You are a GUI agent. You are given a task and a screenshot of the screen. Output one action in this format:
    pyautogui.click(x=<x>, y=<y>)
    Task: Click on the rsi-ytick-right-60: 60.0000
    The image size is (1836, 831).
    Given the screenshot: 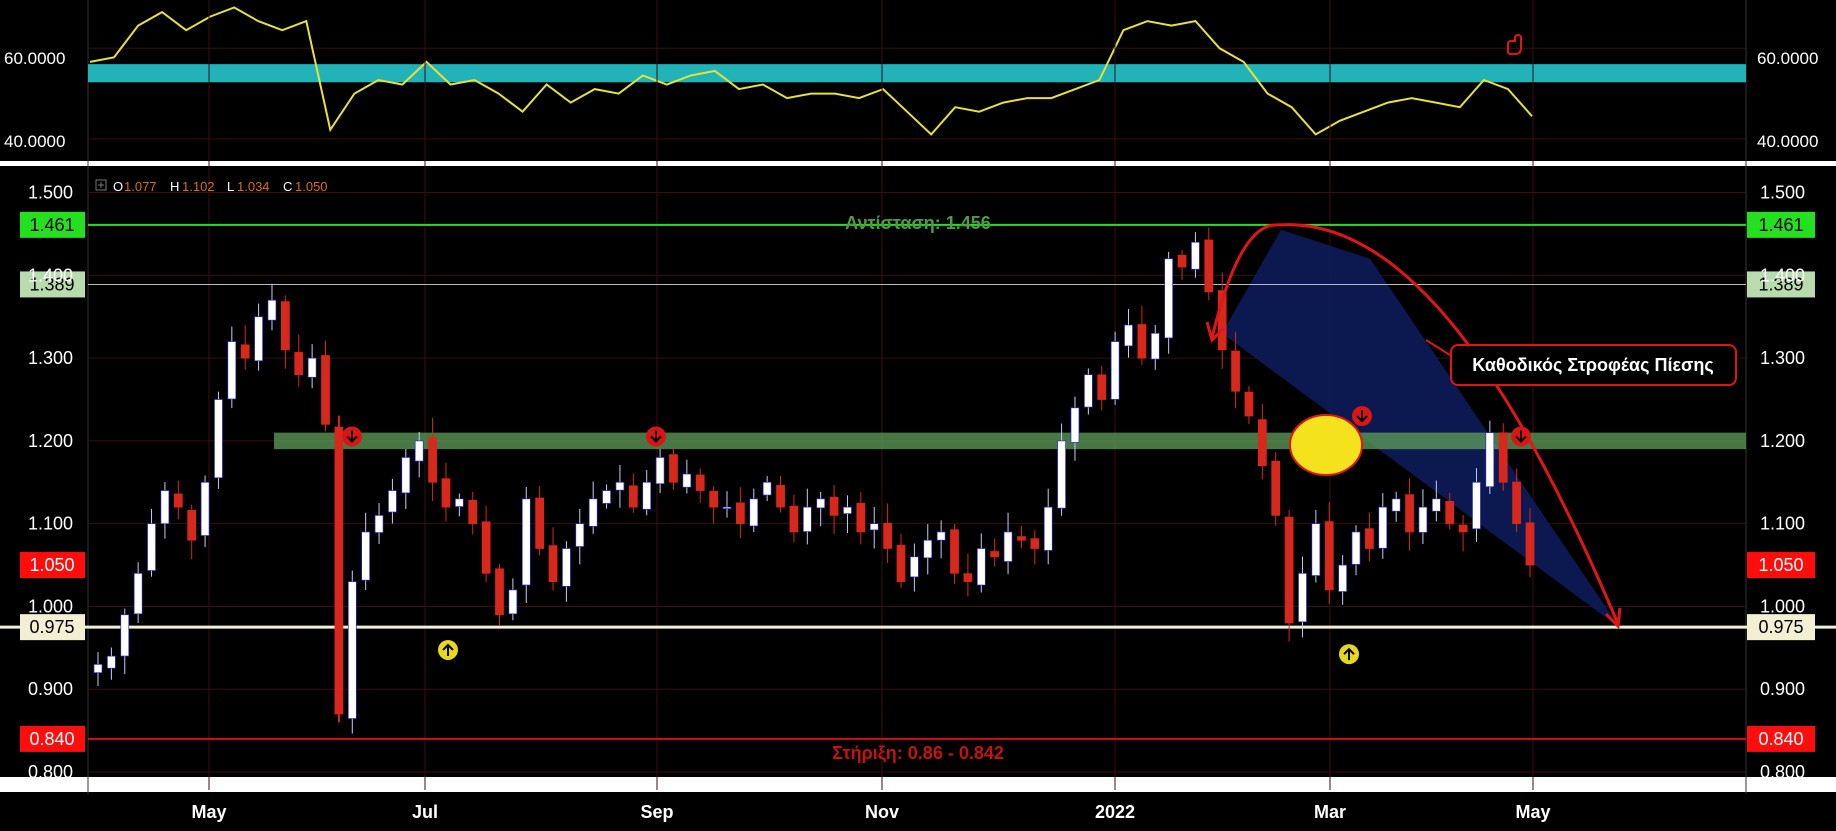 What is the action you would take?
    pyautogui.click(x=1787, y=58)
    